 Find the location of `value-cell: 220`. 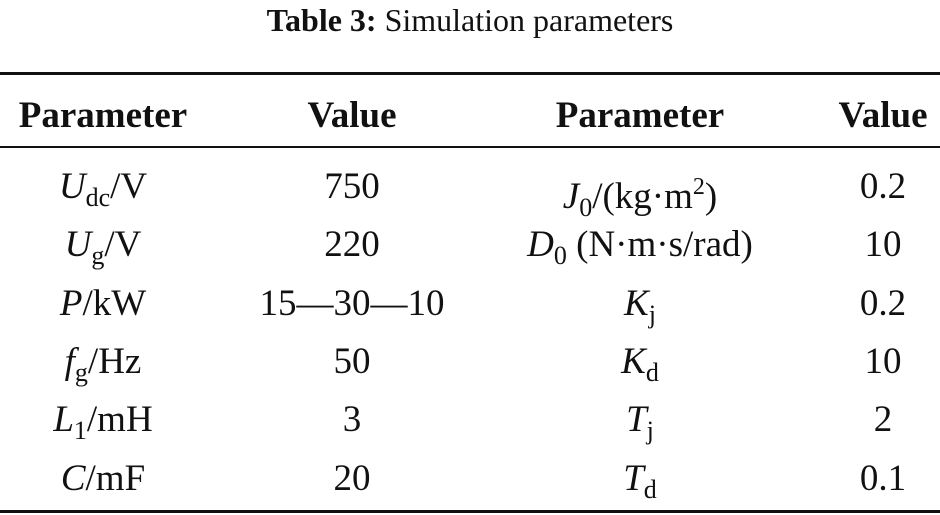

value-cell: 220 is located at coordinates (352, 245).